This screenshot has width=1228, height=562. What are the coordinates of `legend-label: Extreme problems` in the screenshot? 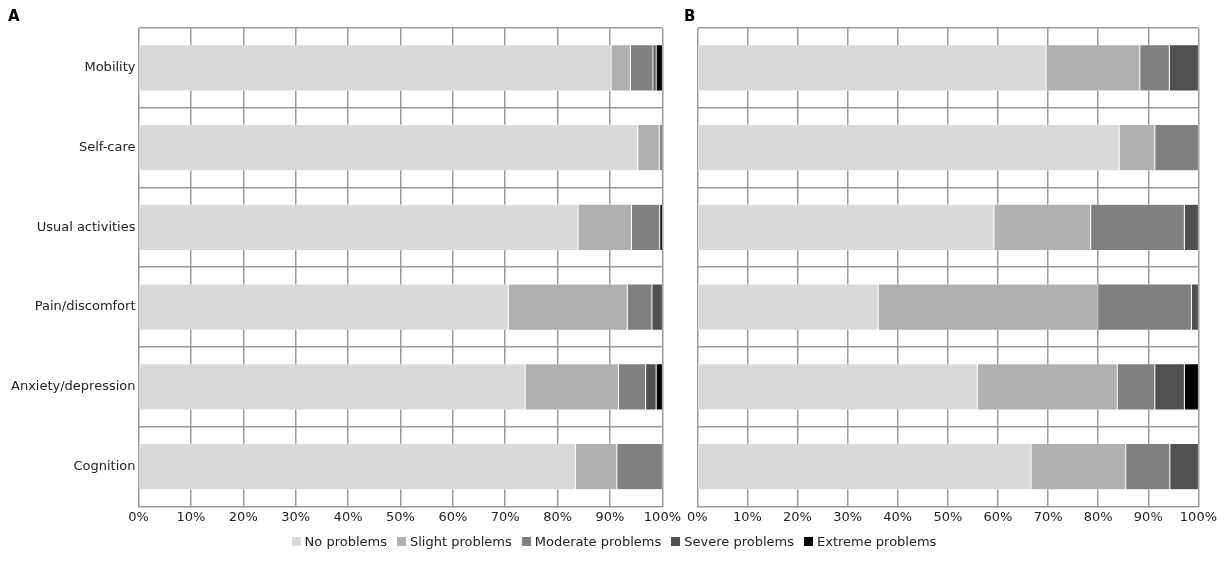 It's located at (876, 541).